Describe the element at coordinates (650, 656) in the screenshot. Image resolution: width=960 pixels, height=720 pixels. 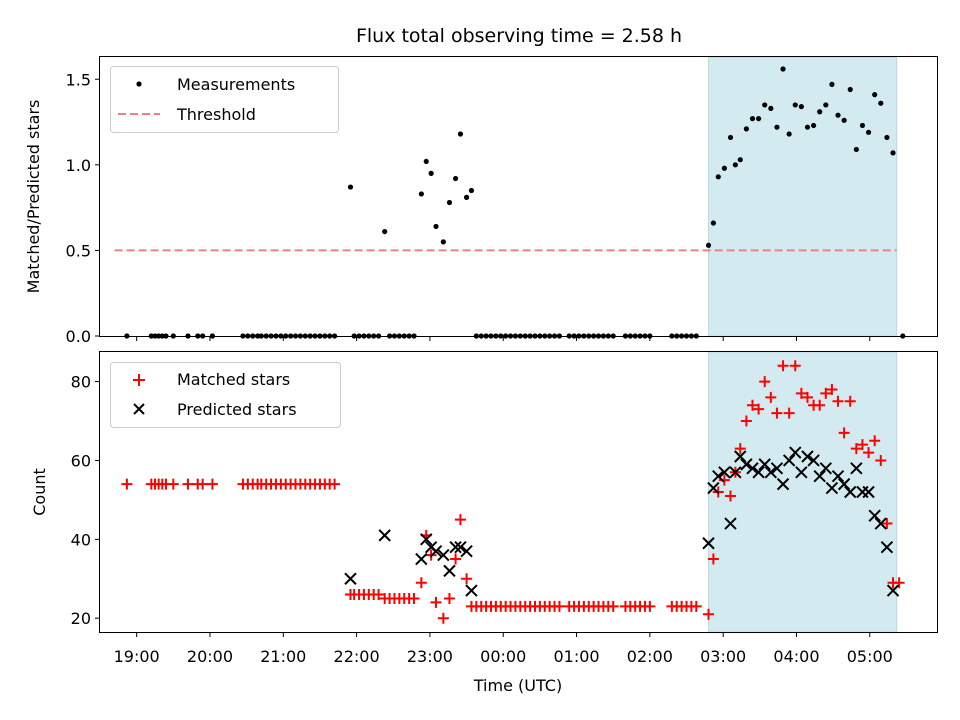
I see `x-tick-label: 02:00` at that location.